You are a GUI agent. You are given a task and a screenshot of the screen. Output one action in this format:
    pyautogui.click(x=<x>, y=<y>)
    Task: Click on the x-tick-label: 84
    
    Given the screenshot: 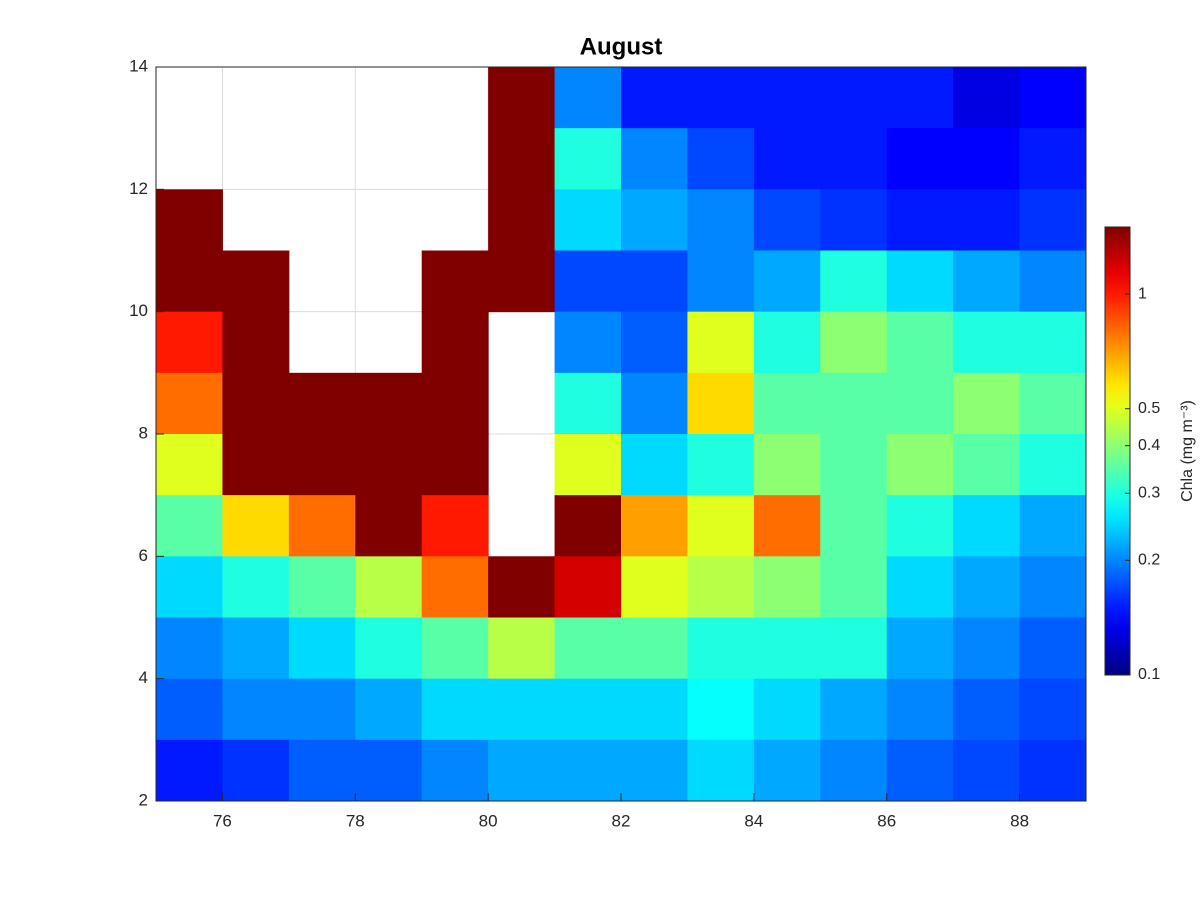 What is the action you would take?
    pyautogui.click(x=753, y=820)
    